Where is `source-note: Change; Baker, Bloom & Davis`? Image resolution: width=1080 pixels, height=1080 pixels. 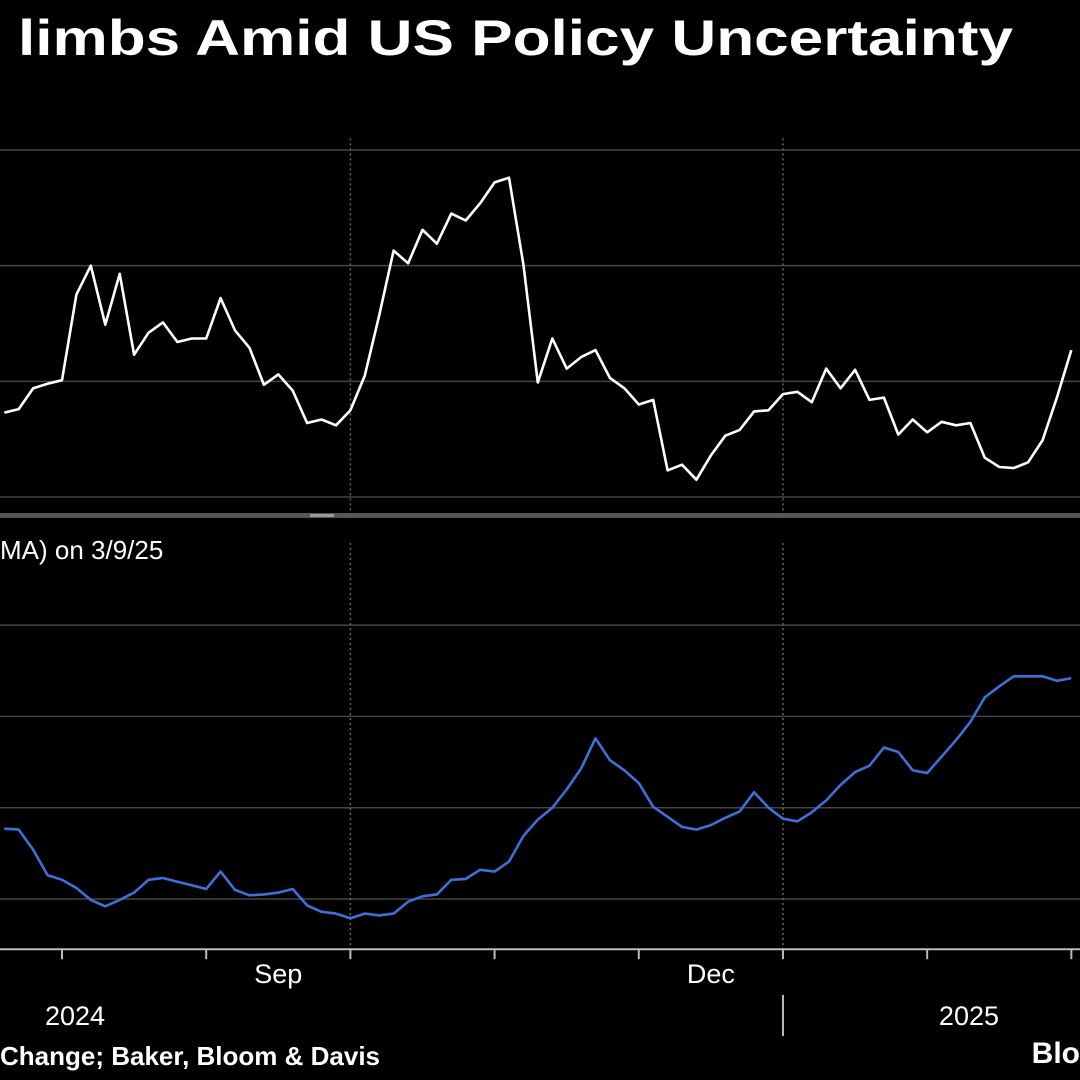
source-note: Change; Baker, Bloom & Davis is located at coordinates (190, 1056).